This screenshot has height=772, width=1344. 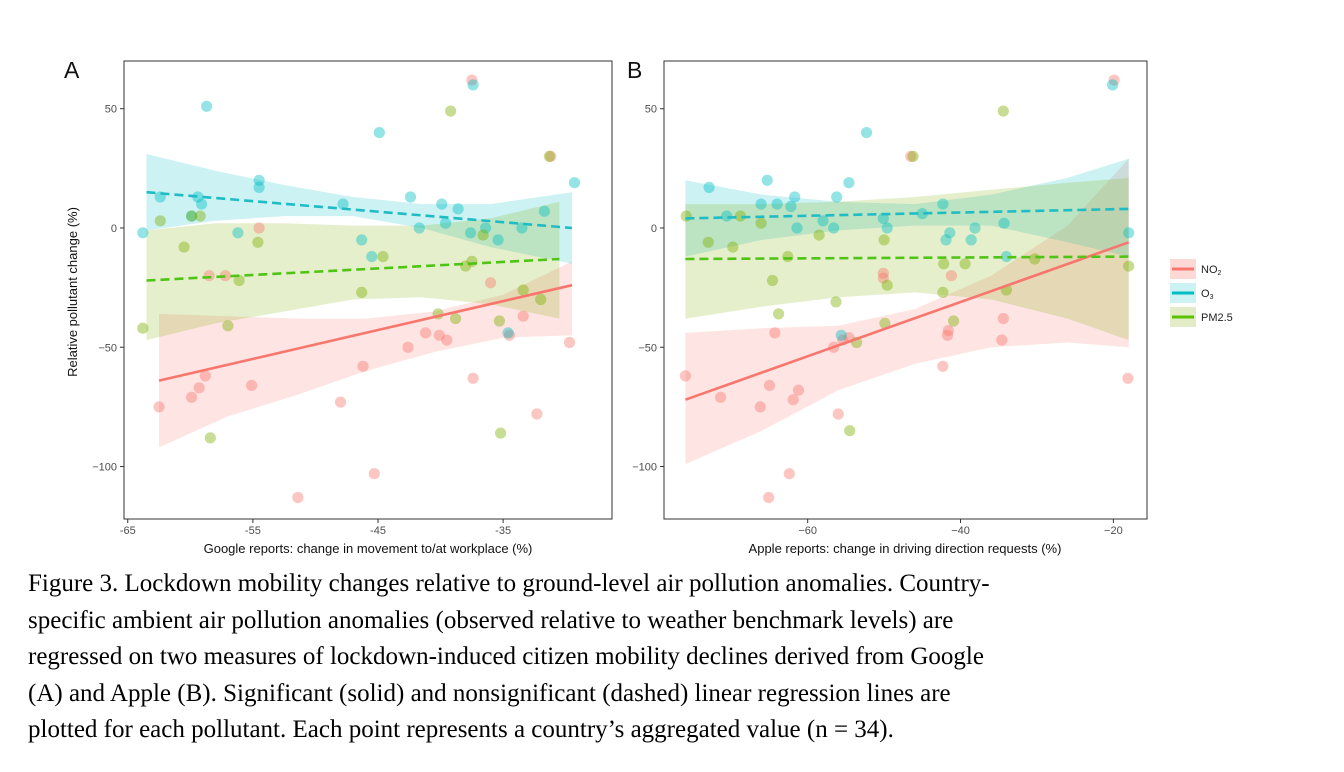 What do you see at coordinates (1209, 270) in the screenshot?
I see `legend-label-no2-main: NO` at bounding box center [1209, 270].